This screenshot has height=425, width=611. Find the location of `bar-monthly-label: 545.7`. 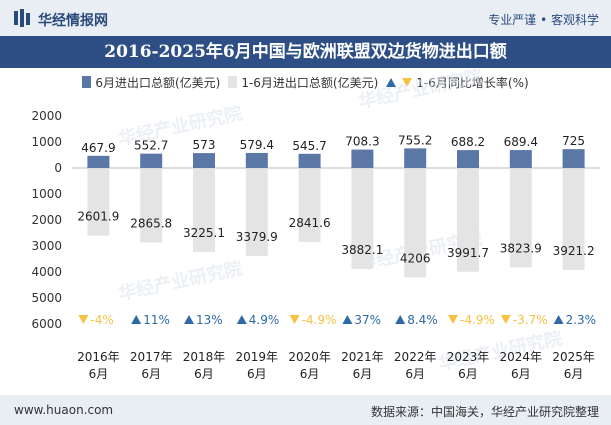

bar-monthly-label: 545.7 is located at coordinates (309, 146).